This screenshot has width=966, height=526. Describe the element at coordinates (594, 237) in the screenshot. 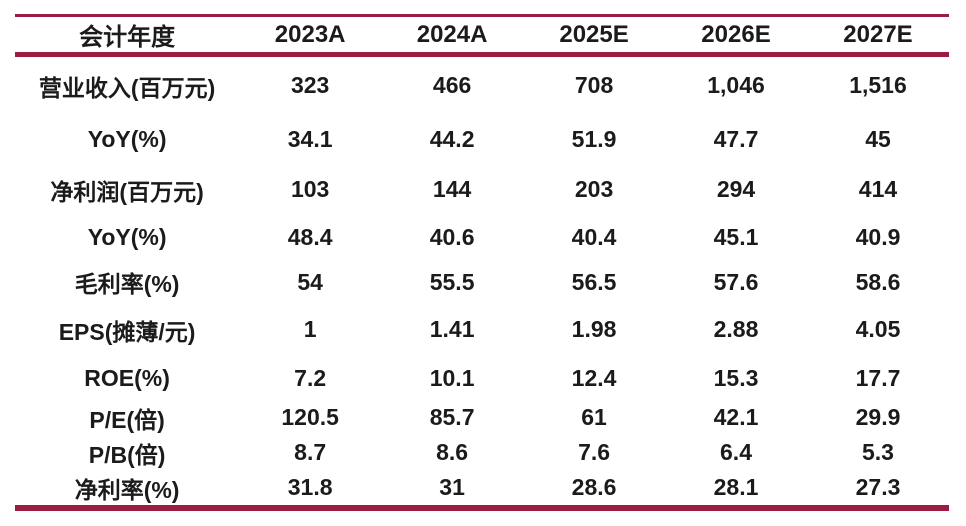

I see `value-cell: 40.4` at that location.